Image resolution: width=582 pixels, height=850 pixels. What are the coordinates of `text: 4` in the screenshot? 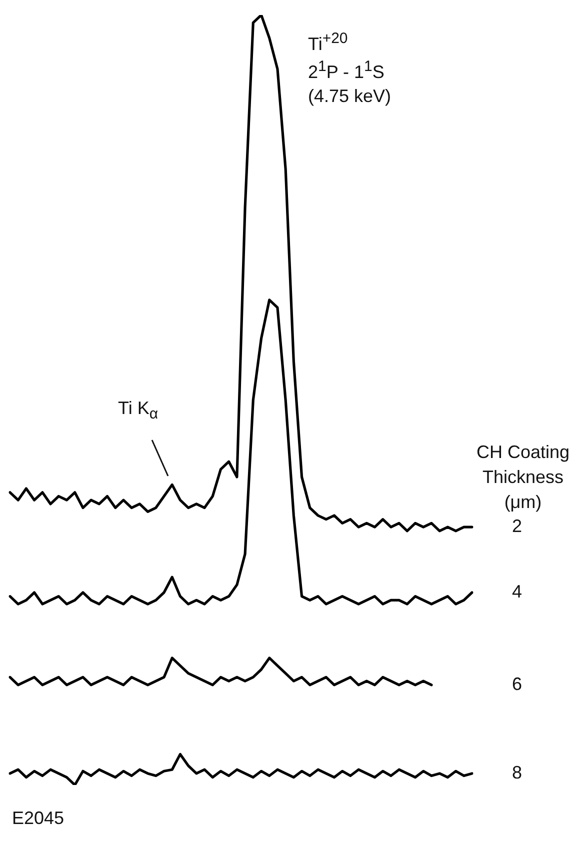 It's located at (517, 591).